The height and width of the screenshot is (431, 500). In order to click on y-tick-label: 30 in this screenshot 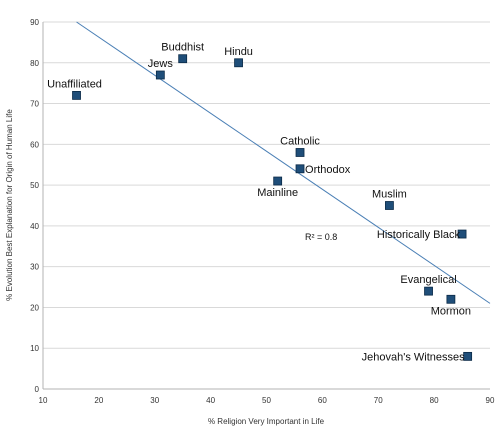, I will do `click(34, 267)`.